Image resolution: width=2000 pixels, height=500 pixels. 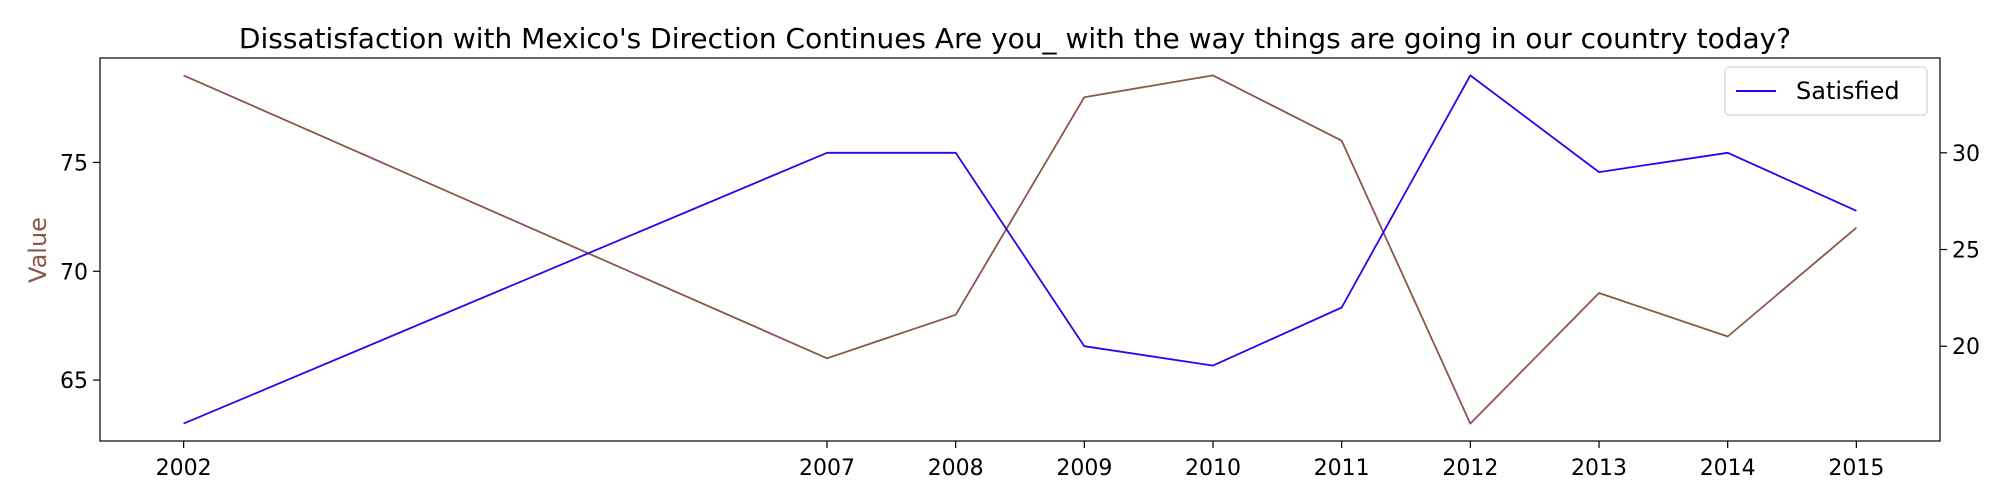 I want to click on x-tick-label: 2010, so click(x=1213, y=468).